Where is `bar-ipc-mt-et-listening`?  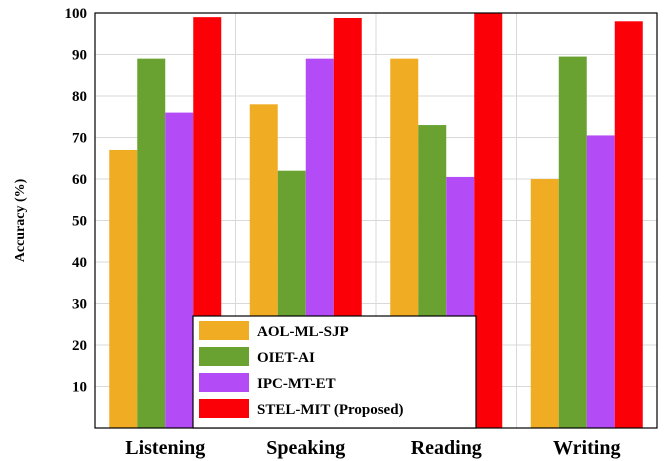 bar-ipc-mt-et-listening is located at coordinates (179, 270).